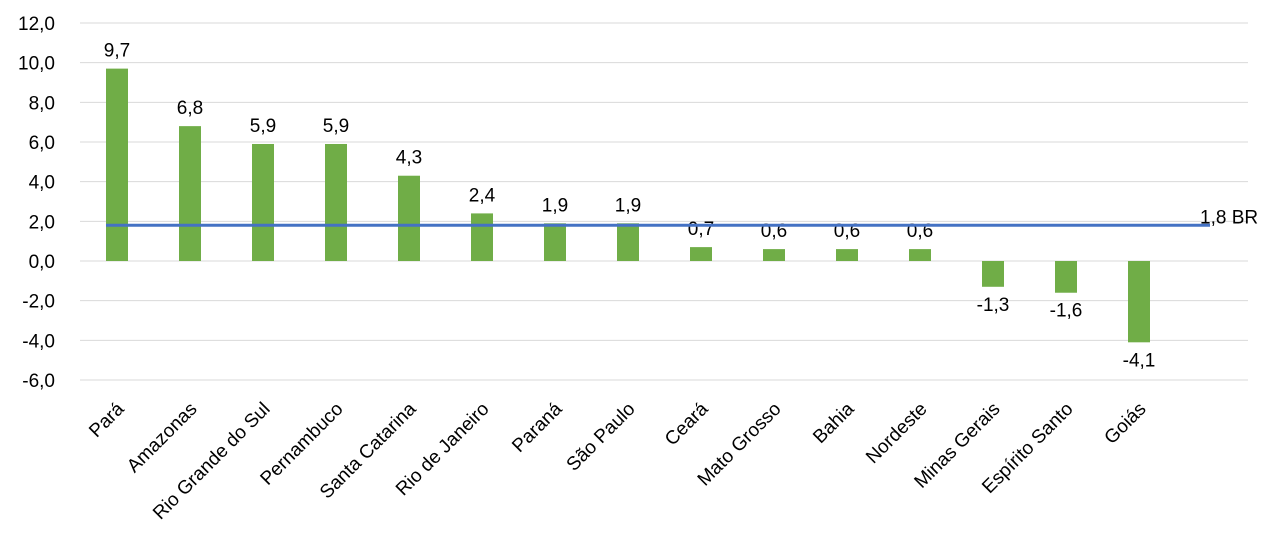 This screenshot has width=1269, height=548. I want to click on data-label: 0,7, so click(701, 229).